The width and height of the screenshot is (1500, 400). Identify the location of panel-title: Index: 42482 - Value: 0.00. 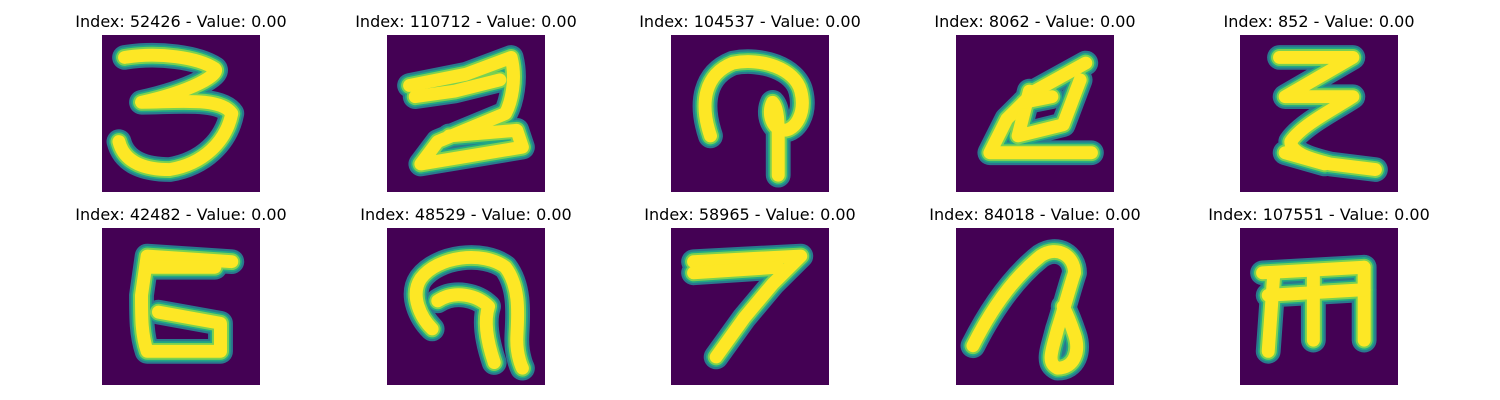
(181, 214).